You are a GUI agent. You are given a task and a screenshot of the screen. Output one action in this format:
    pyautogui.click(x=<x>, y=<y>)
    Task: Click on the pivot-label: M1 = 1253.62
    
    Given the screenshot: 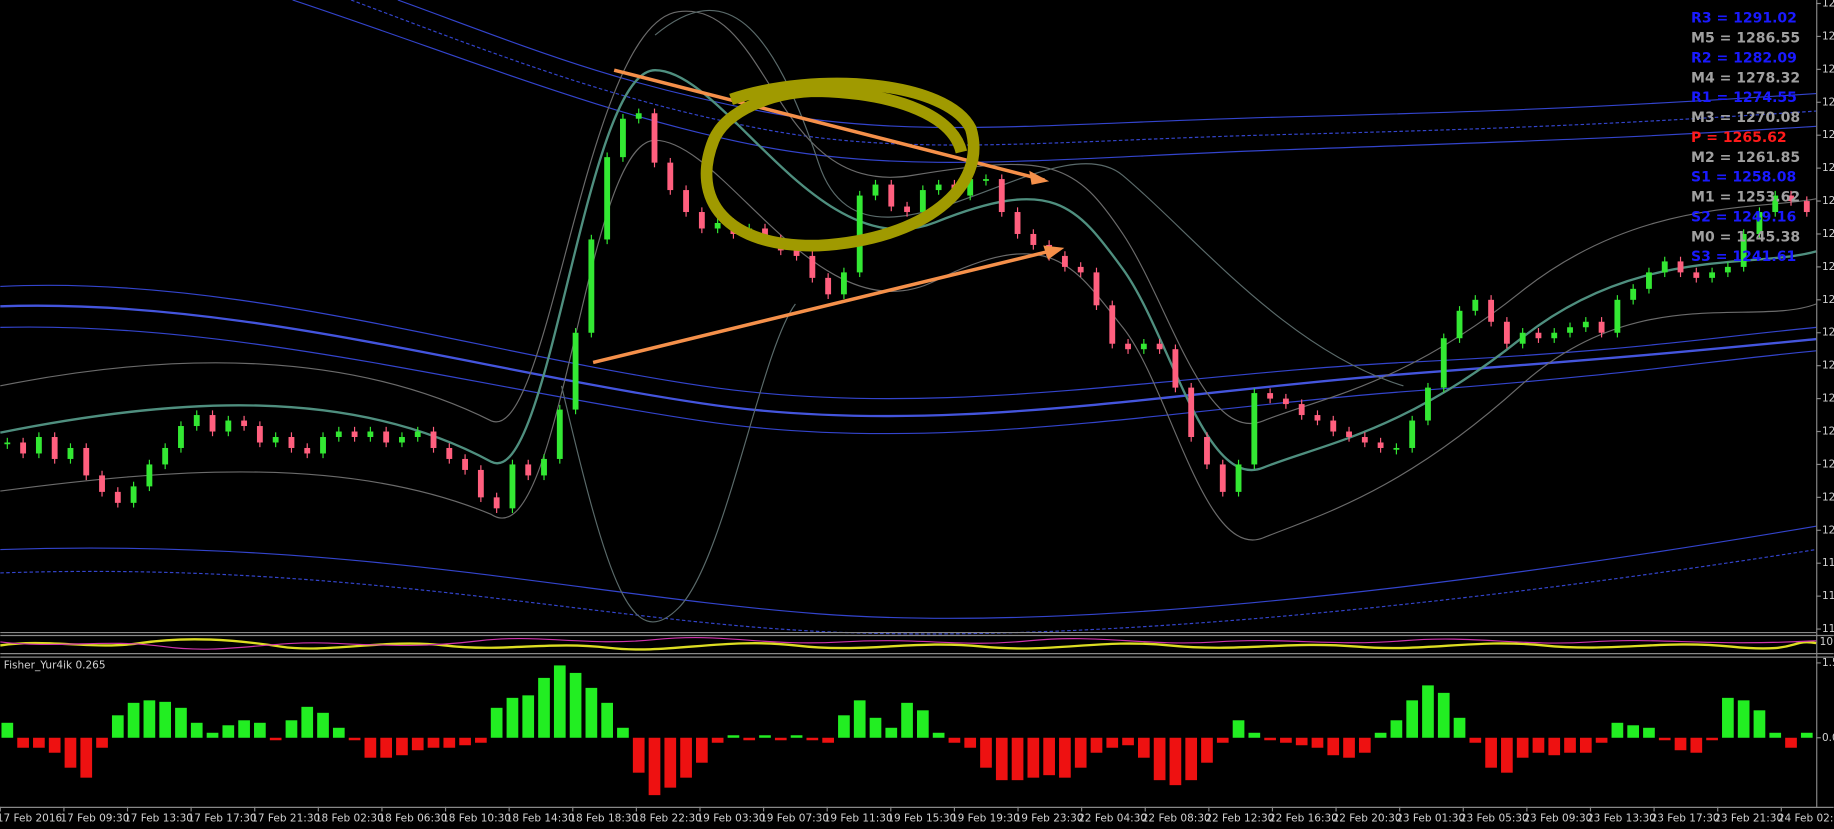 What is the action you would take?
    pyautogui.click(x=1745, y=198)
    